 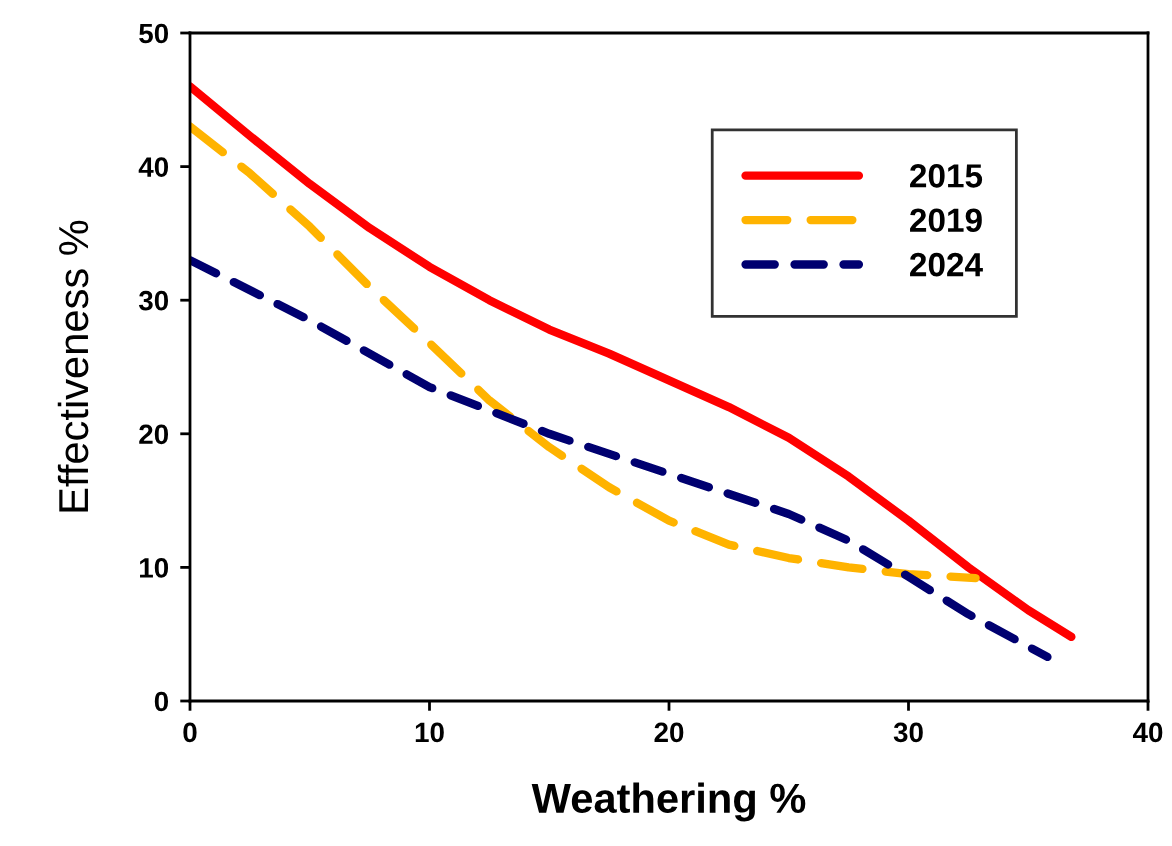 I want to click on legend-label: 2015, so click(x=946, y=176).